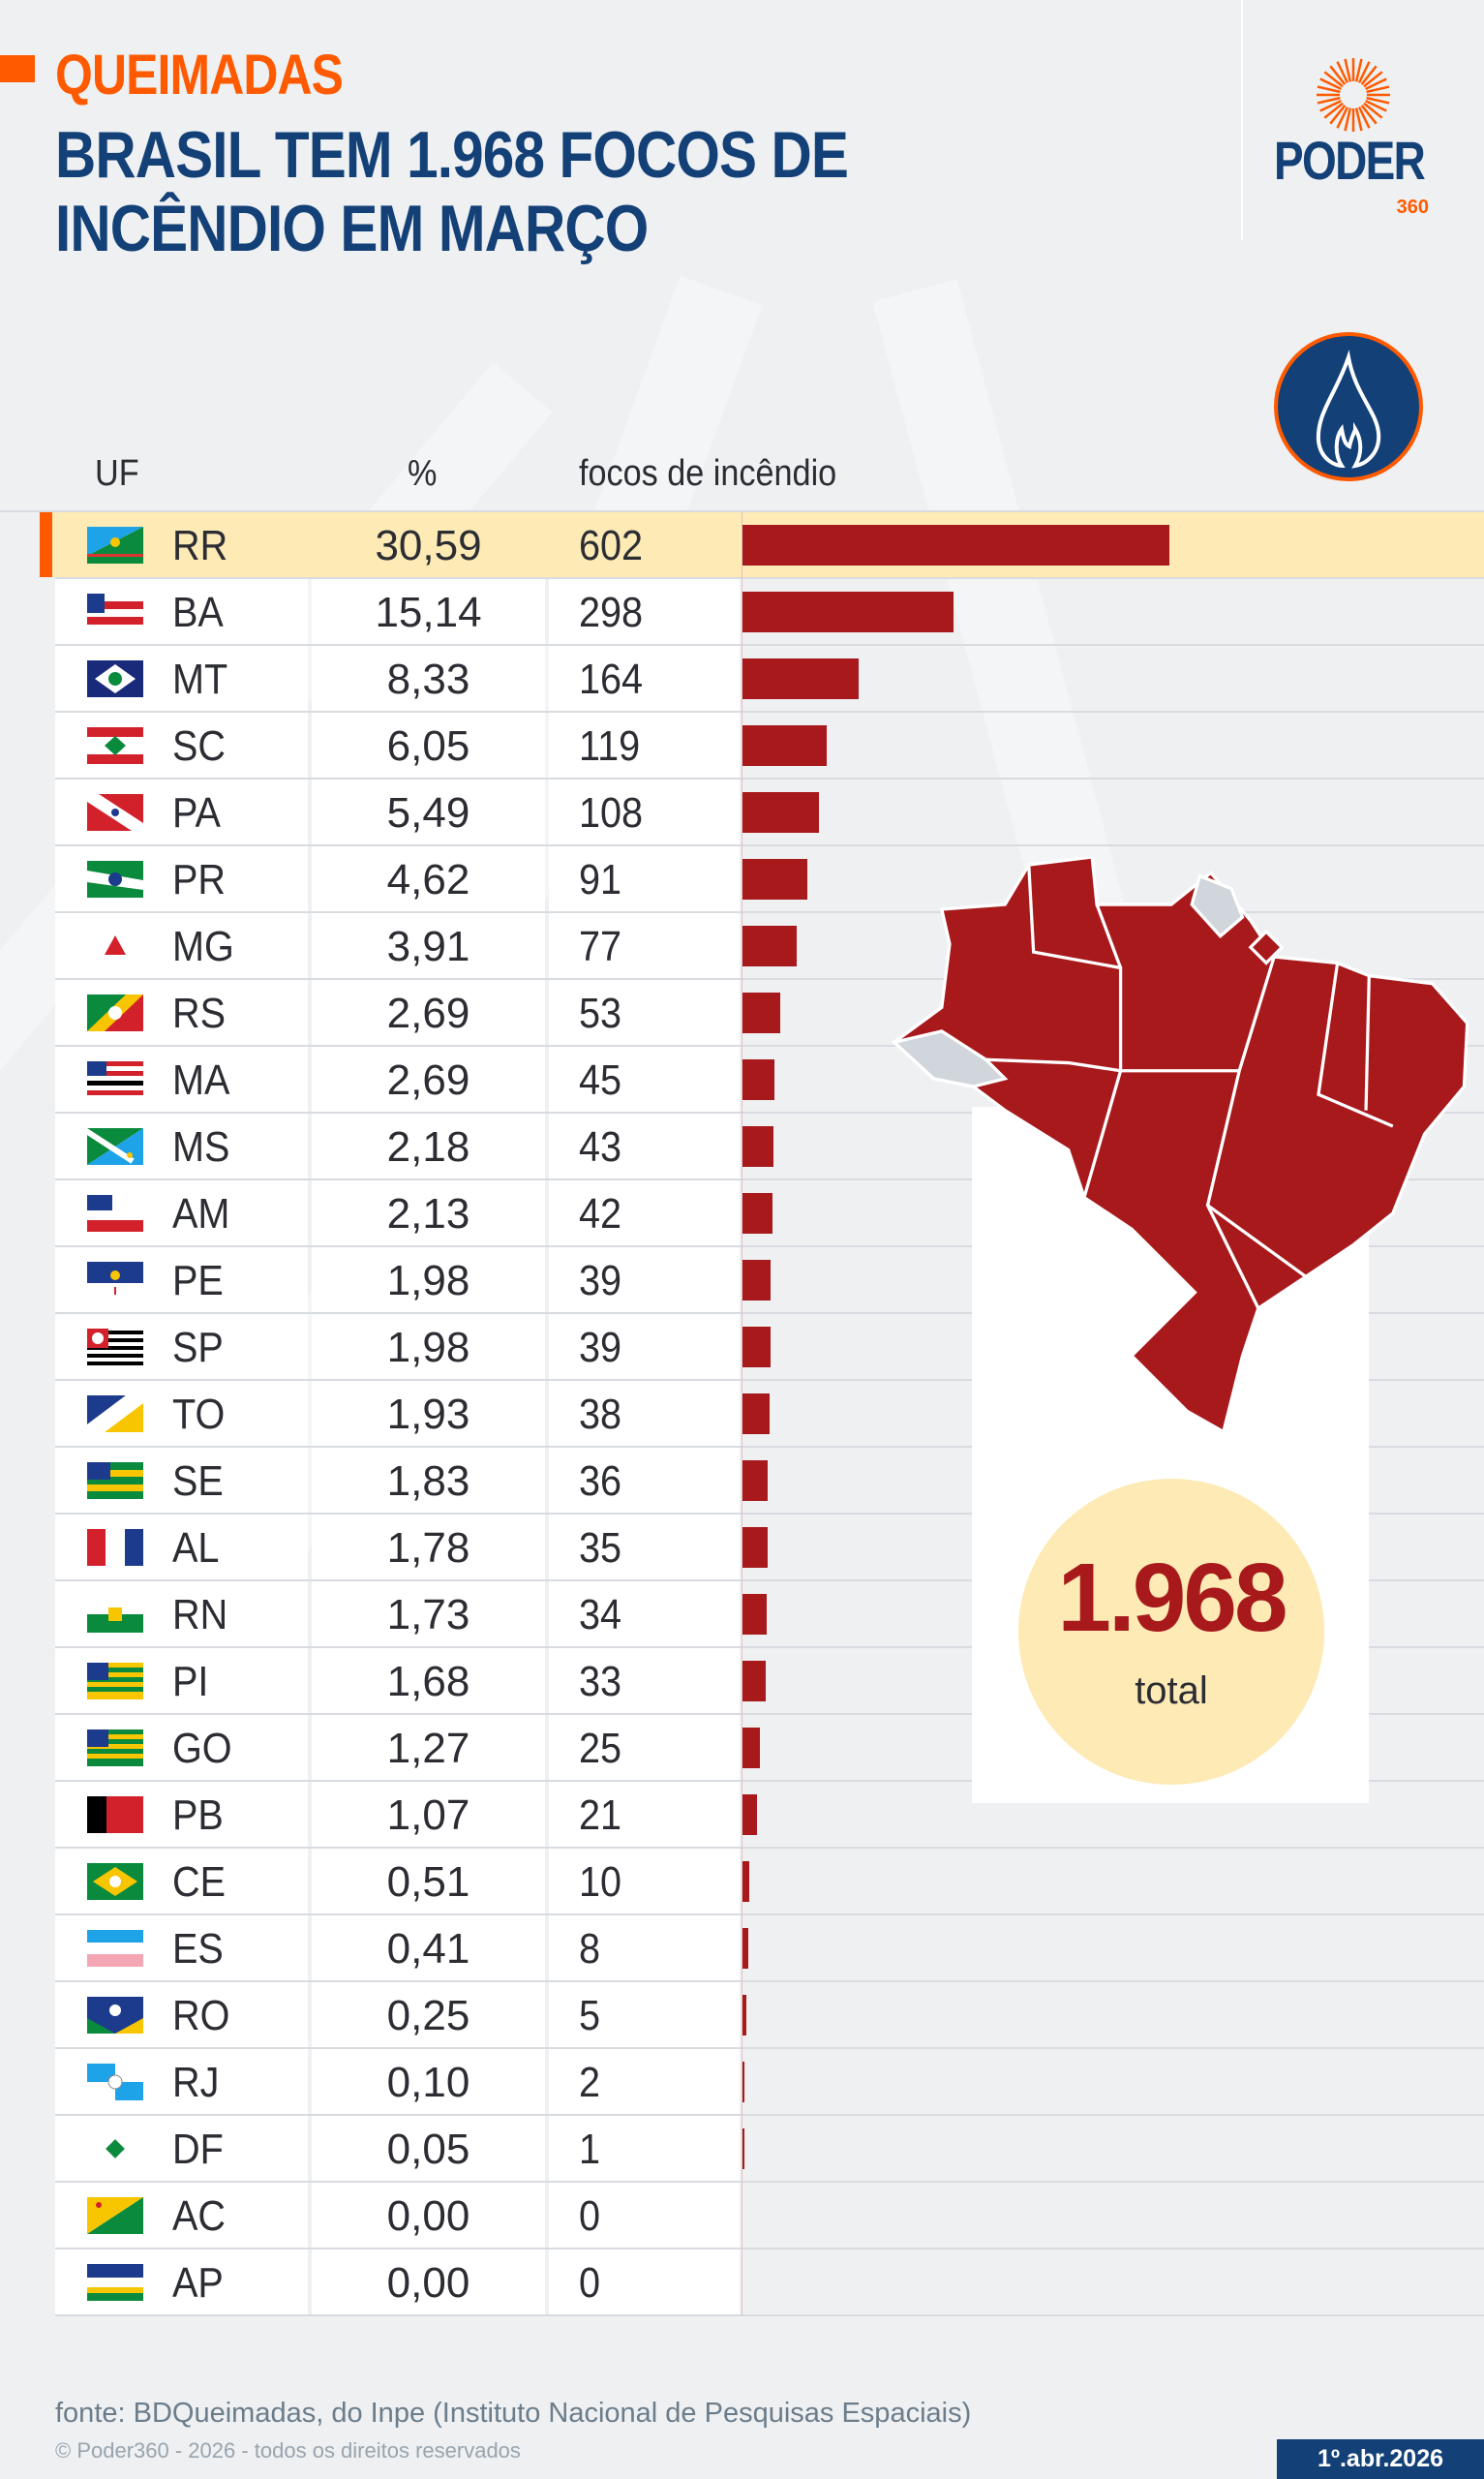 This screenshot has width=1484, height=2479. I want to click on brazil-shape, so click(1180, 1146).